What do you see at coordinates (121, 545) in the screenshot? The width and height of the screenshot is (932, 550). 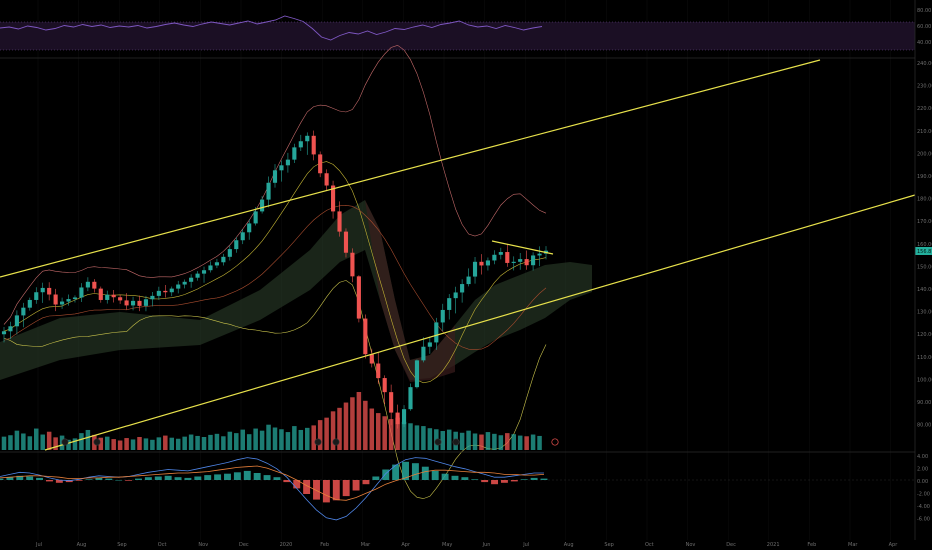 I see `time-tick-label: Sep` at bounding box center [121, 545].